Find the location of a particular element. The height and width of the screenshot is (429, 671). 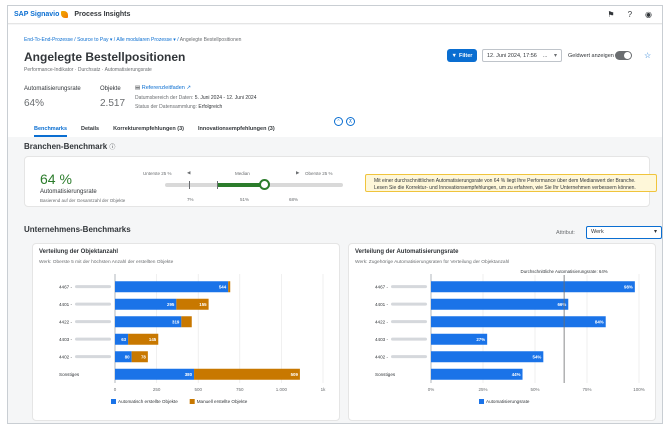

money-toggle is located at coordinates (623, 55).